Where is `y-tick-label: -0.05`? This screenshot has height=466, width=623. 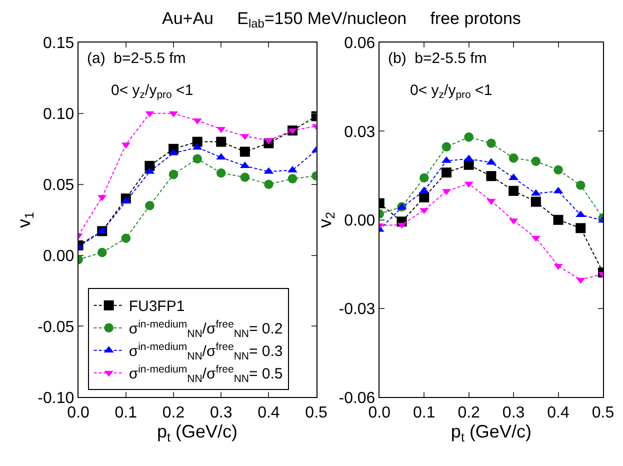
y-tick-label: -0.05 is located at coordinates (56, 327).